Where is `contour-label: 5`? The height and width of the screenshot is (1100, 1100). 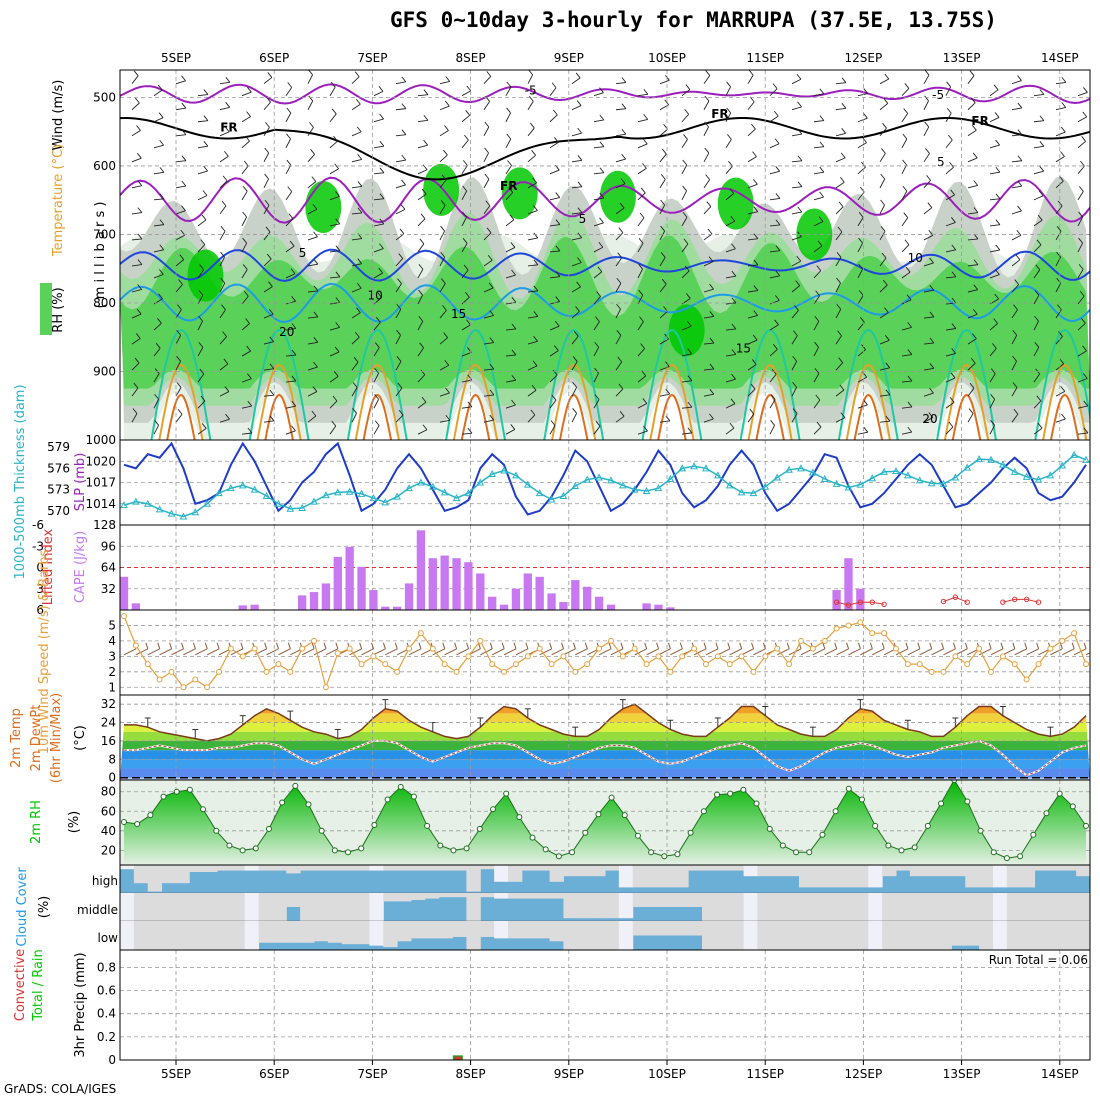 contour-label: 5 is located at coordinates (941, 162).